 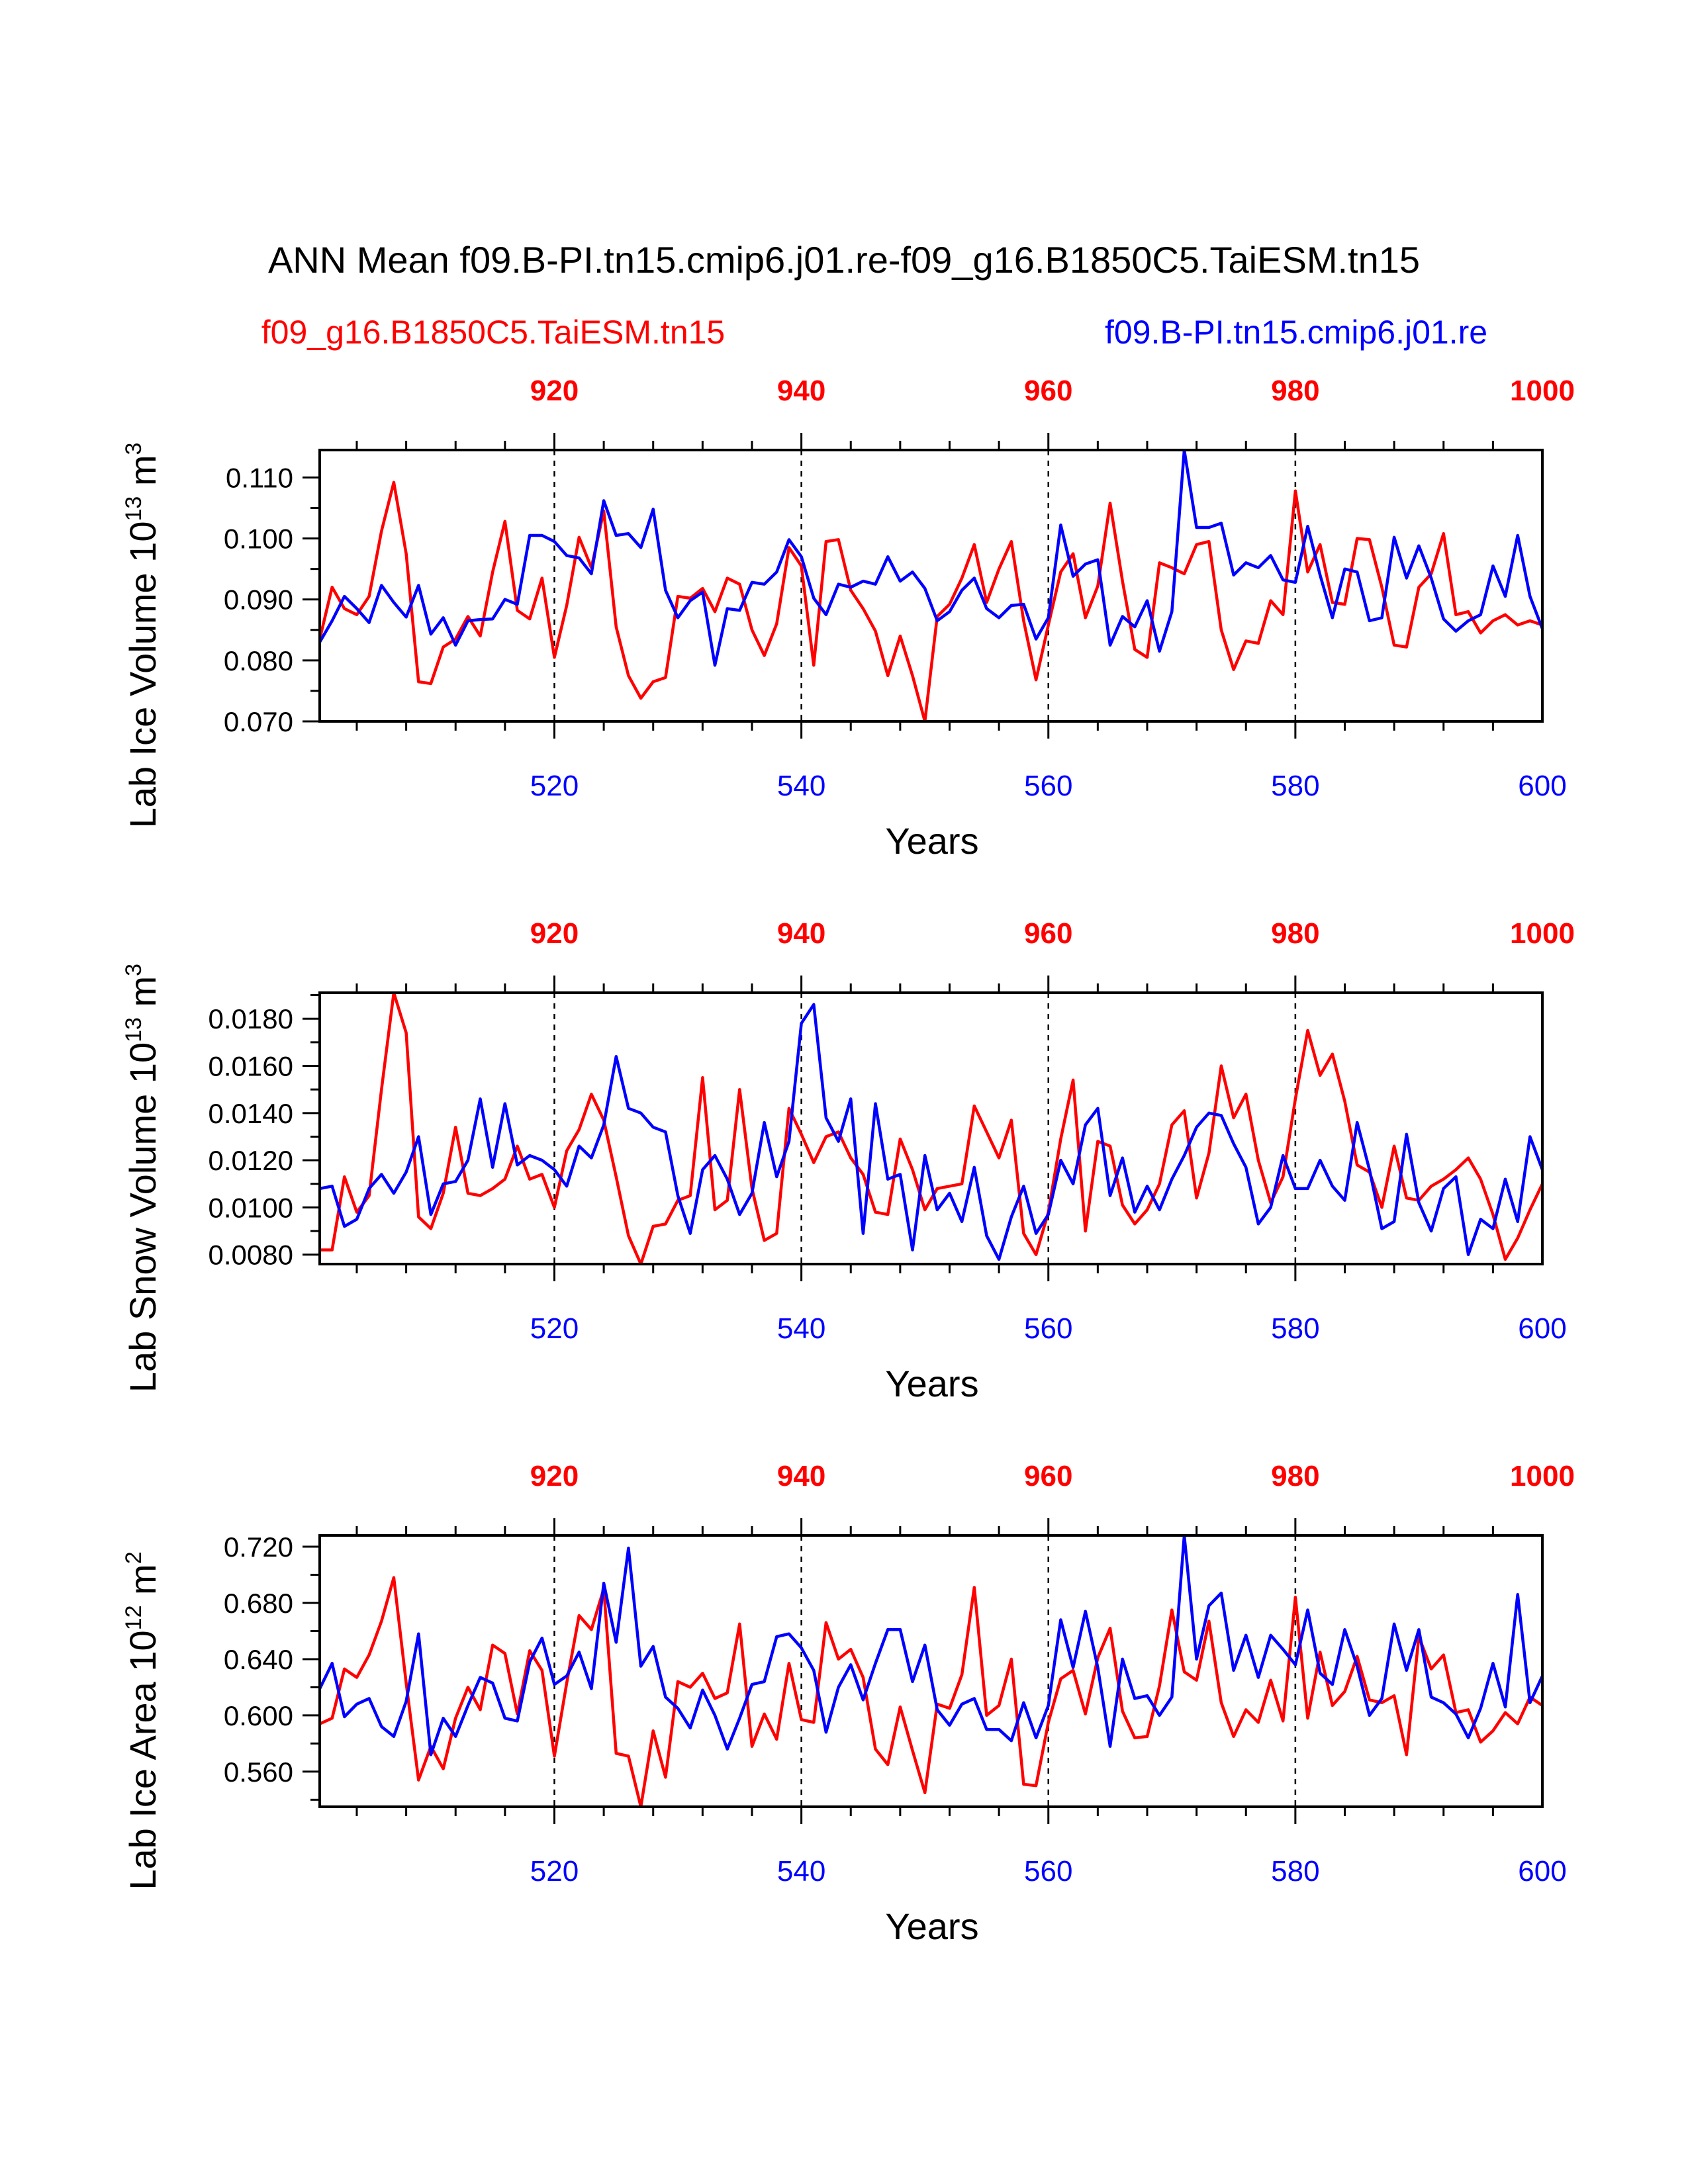 I want to click on yaxis-label: Lab Ice Area 1012 m2, so click(x=142, y=1720).